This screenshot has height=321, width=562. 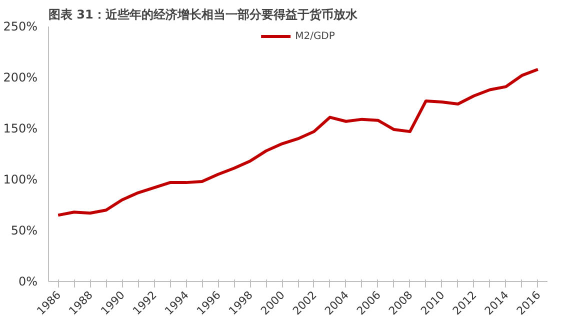 What do you see at coordinates (28, 281) in the screenshot?
I see `y-tick-label: 0%` at bounding box center [28, 281].